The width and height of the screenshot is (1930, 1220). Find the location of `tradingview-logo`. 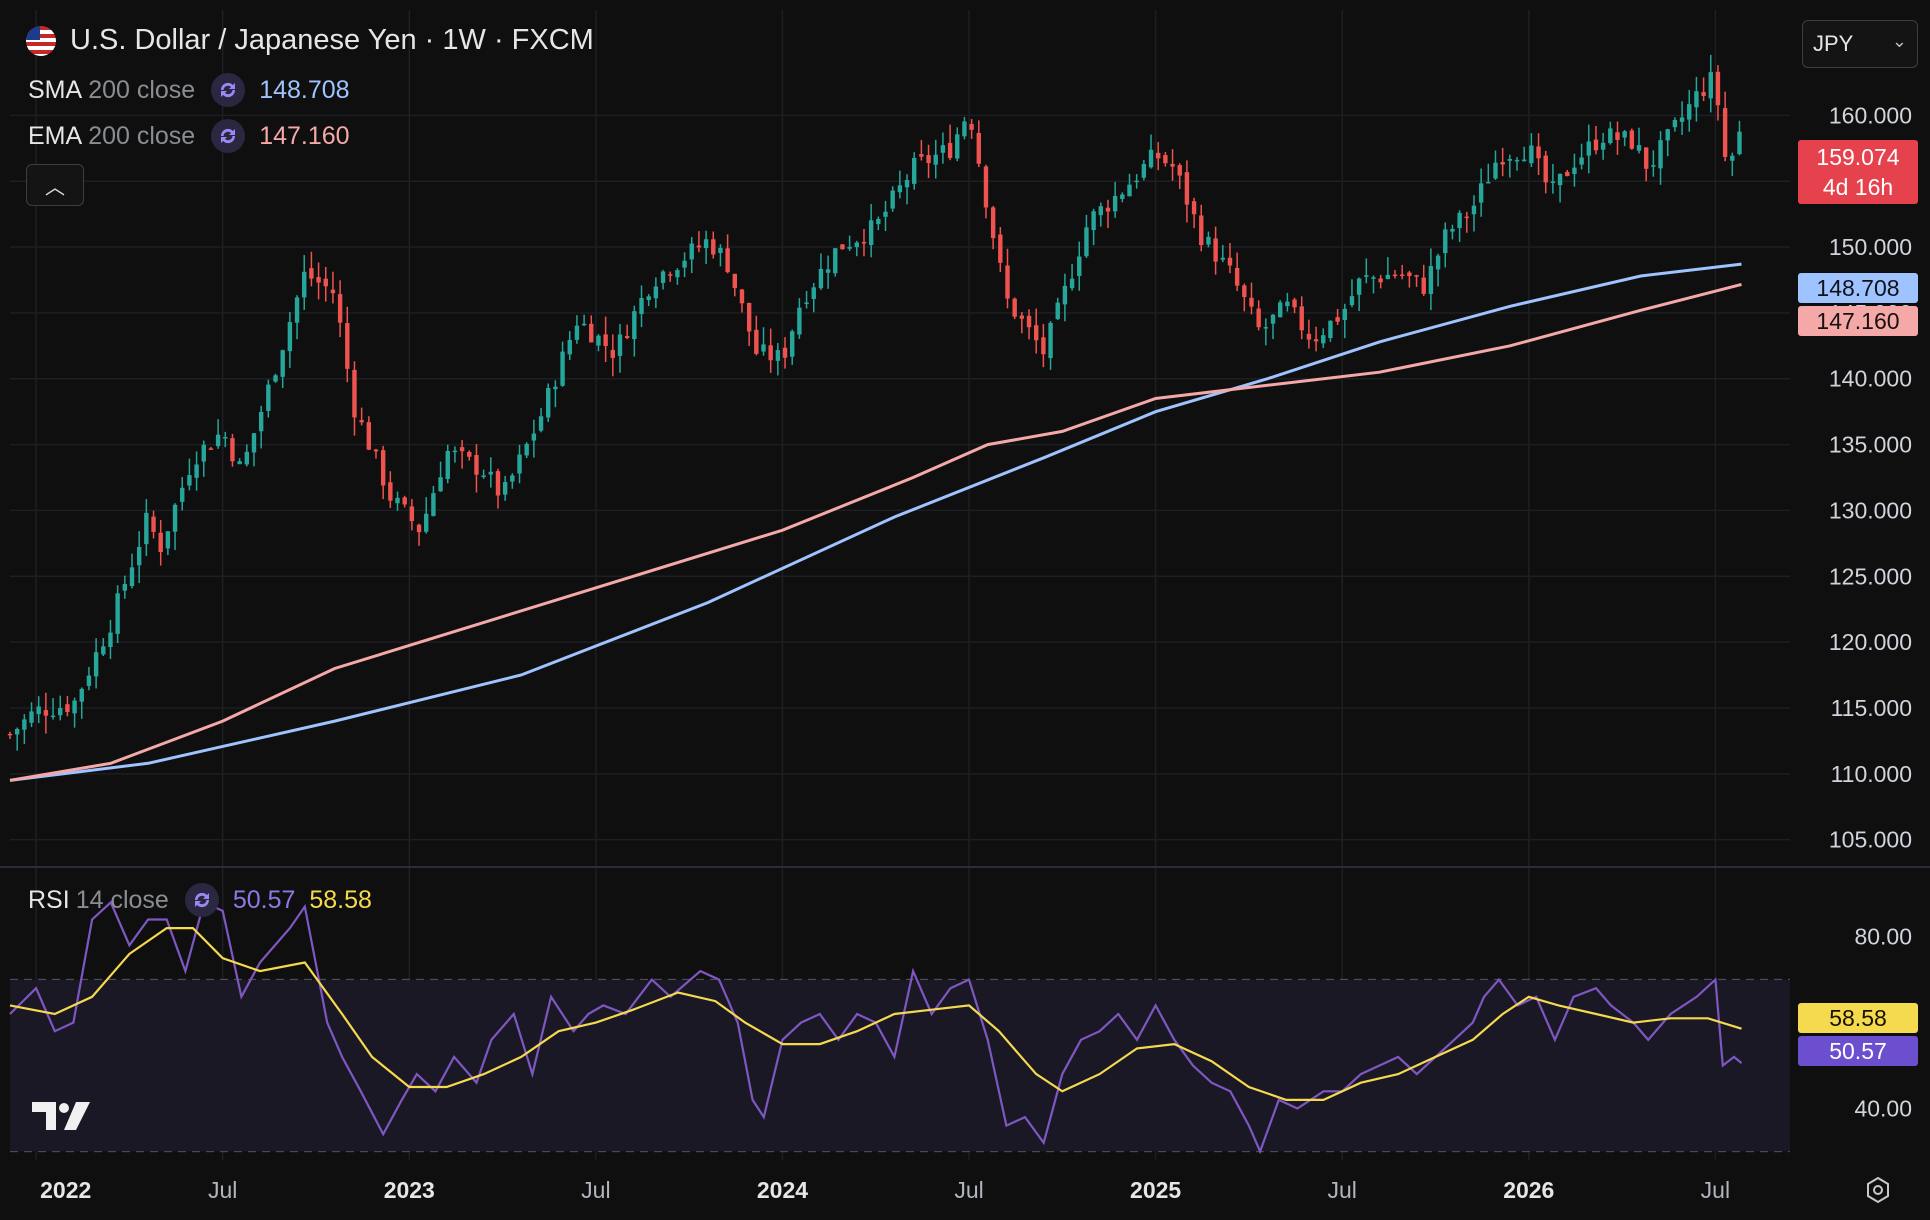

tradingview-logo is located at coordinates (63, 1118).